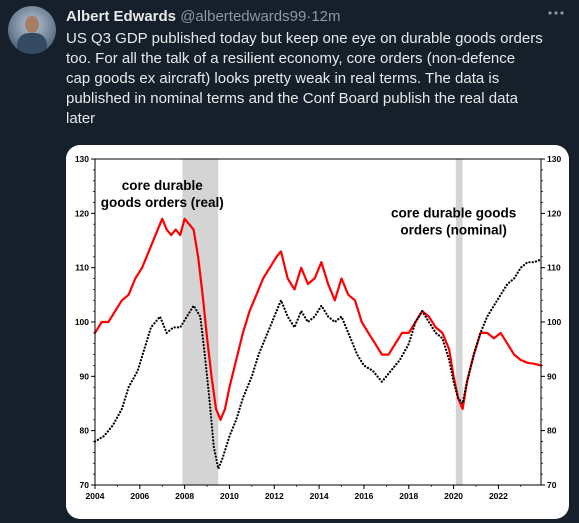 The width and height of the screenshot is (579, 523). I want to click on annotation-0-line-0: core durable, so click(163, 185).